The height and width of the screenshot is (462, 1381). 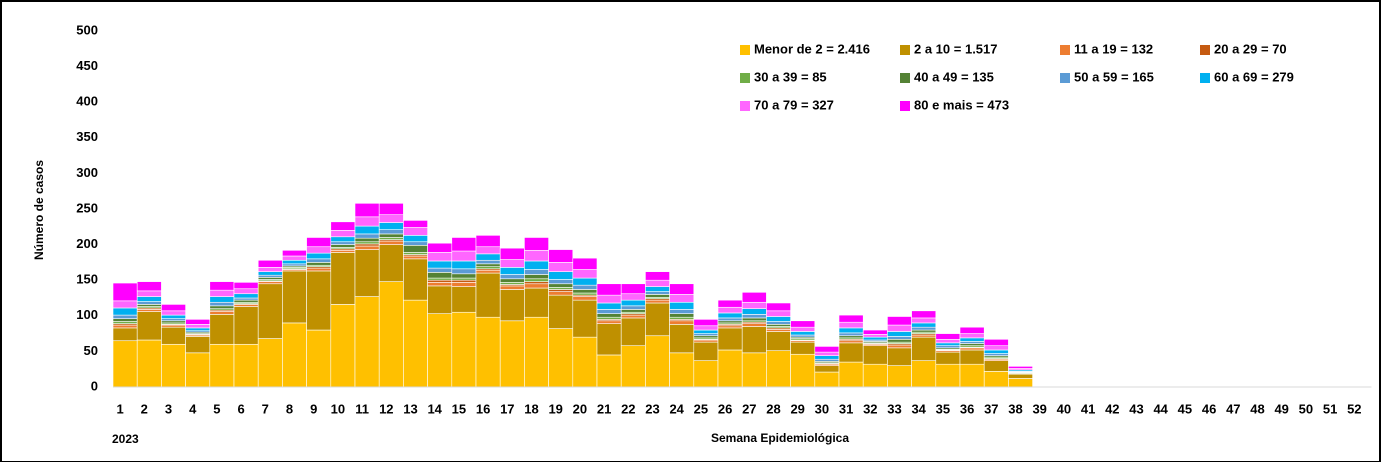 What do you see at coordinates (580, 408) in the screenshot?
I see `x-tick-label: 20` at bounding box center [580, 408].